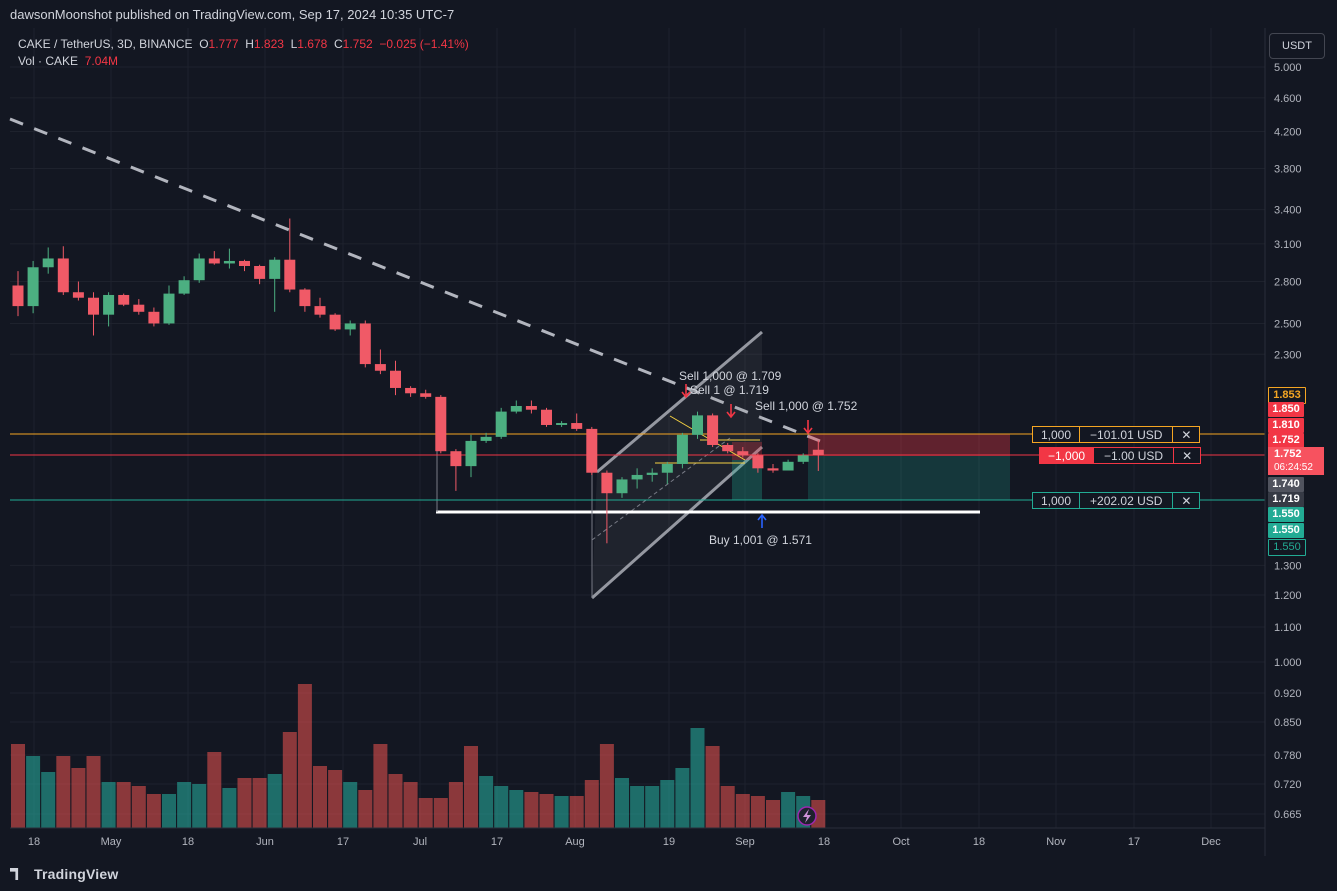  What do you see at coordinates (1288, 454) in the screenshot?
I see `last-price: 1.752` at bounding box center [1288, 454].